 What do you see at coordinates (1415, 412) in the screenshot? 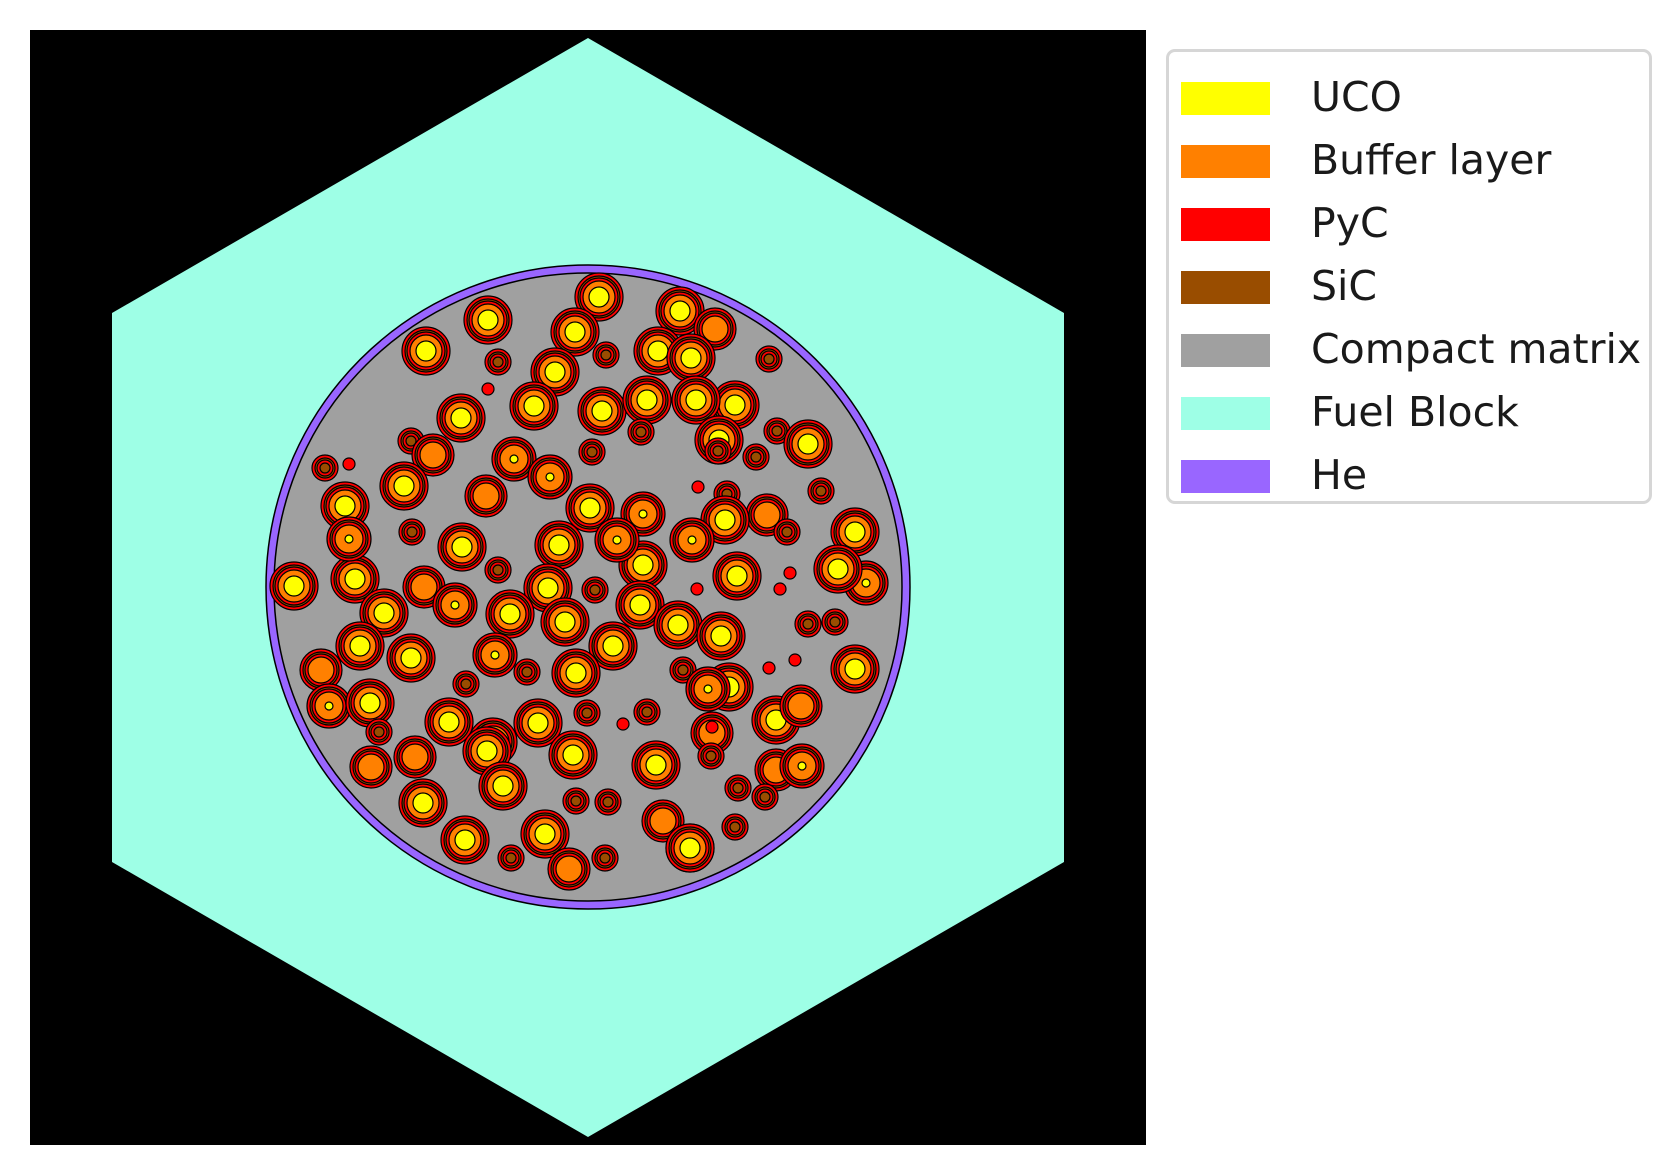
I see `legend-label-fuel-block: Fuel Block` at bounding box center [1415, 412].